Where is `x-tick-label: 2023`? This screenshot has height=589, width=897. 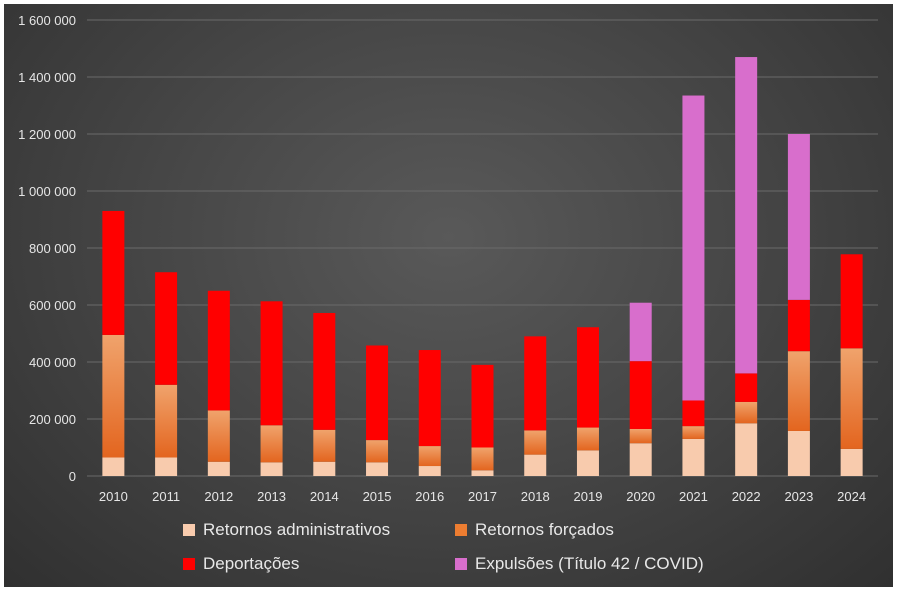 x-tick-label: 2023 is located at coordinates (798, 496).